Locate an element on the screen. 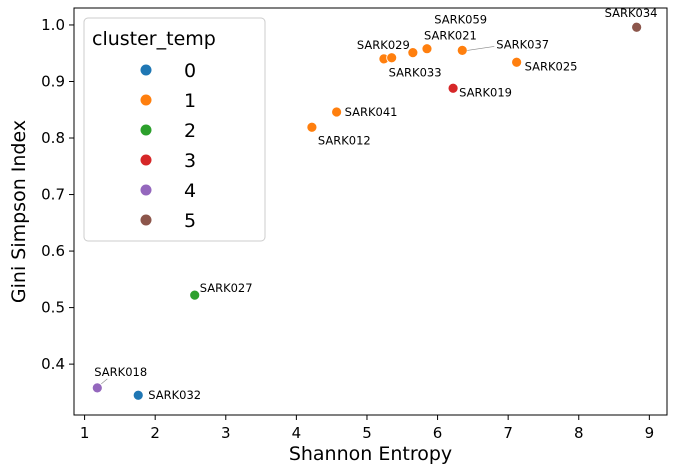 The width and height of the screenshot is (675, 475). x-tick-label: 1 is located at coordinates (85, 433).